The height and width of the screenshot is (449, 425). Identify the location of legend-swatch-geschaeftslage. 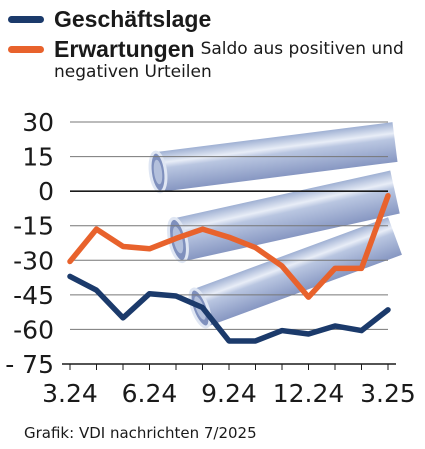
(26, 19).